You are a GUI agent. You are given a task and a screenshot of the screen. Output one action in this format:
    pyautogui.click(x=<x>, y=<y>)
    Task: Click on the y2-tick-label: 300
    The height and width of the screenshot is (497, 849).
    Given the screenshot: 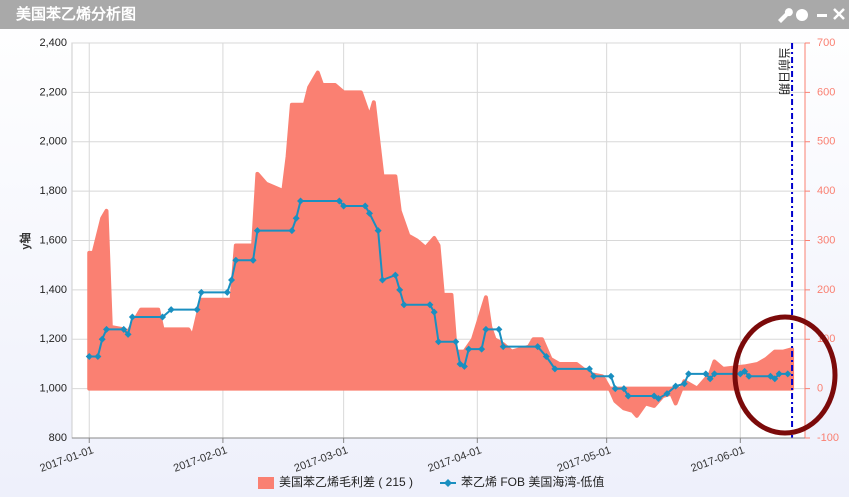 What is the action you would take?
    pyautogui.click(x=826, y=240)
    